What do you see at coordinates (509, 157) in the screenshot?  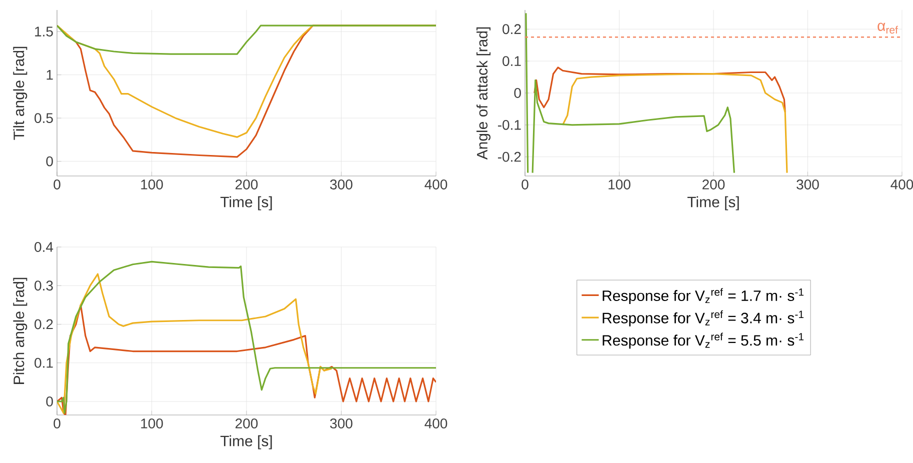 I see `y-tick-label: -0.2` at bounding box center [509, 157].